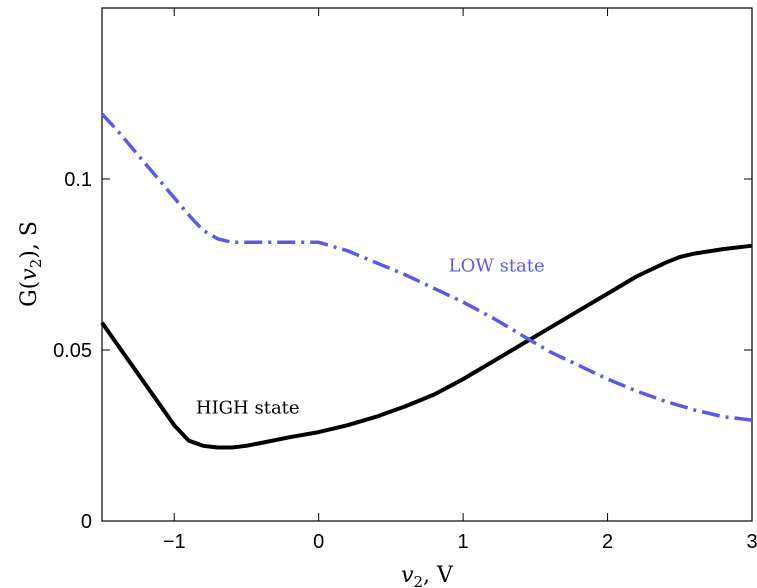  What do you see at coordinates (86, 522) in the screenshot?
I see `y-tick-label: 0` at bounding box center [86, 522].